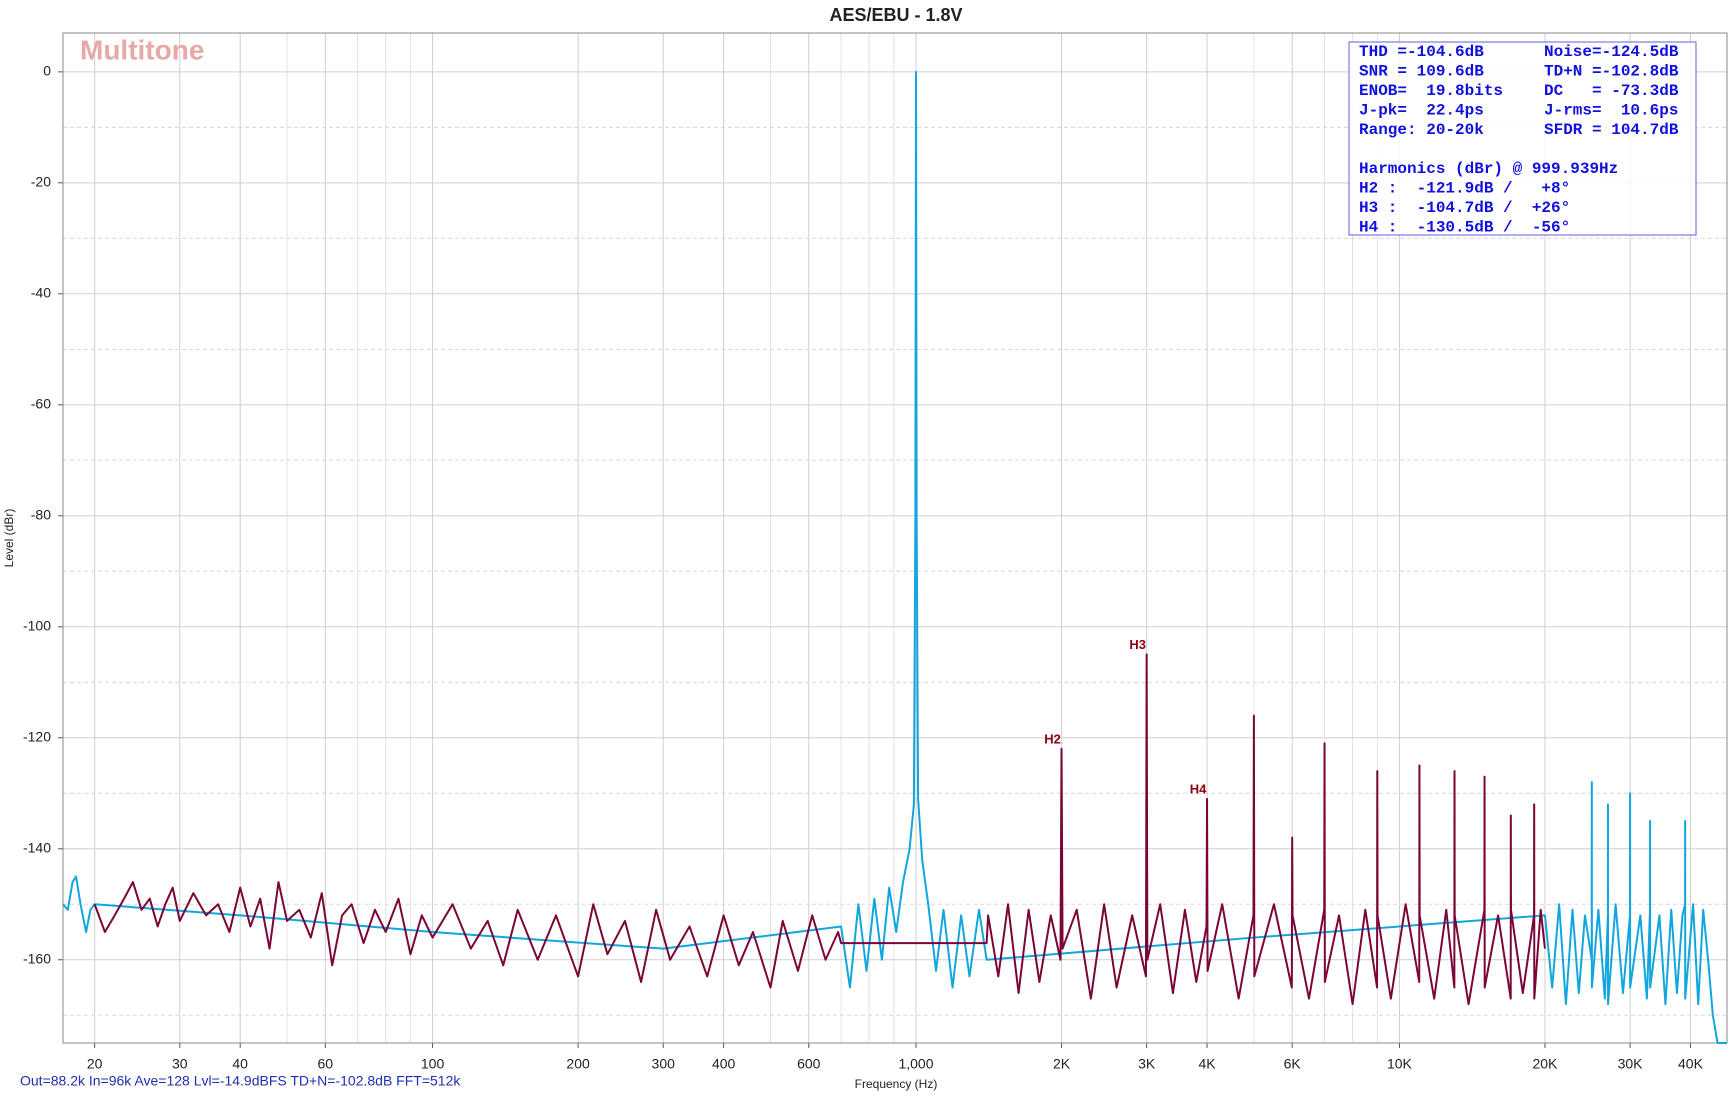 The image size is (1731, 1100). What do you see at coordinates (1147, 1064) in the screenshot?
I see `x-tick-label: 3K` at bounding box center [1147, 1064].